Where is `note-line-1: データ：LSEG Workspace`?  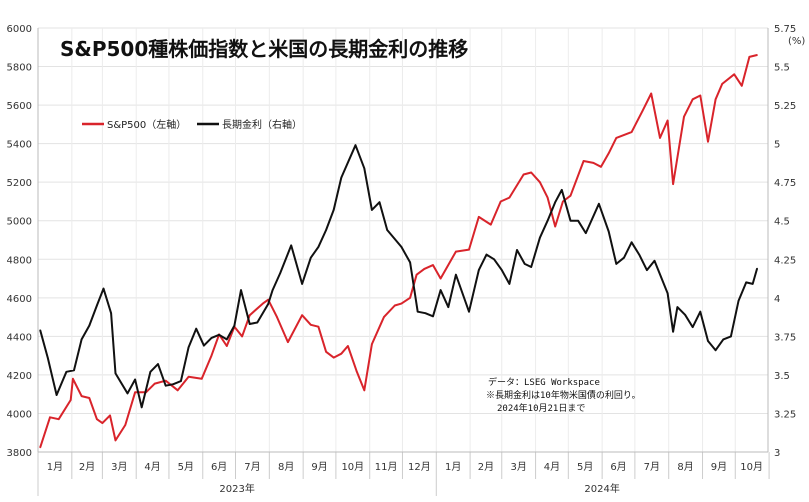
note-line-1: データ：LSEG Workspace is located at coordinates (544, 382).